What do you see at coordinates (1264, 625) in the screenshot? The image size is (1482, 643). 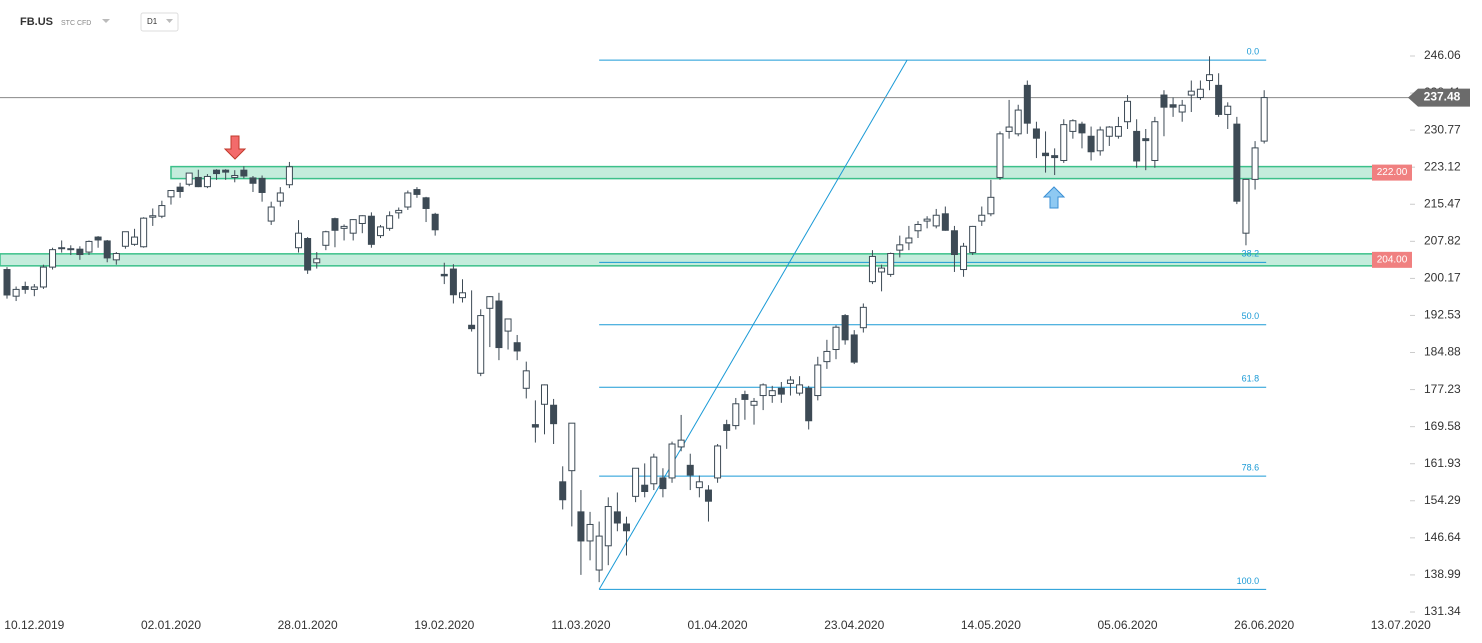 I see `x-tick-label: 26.06.2020` at bounding box center [1264, 625].